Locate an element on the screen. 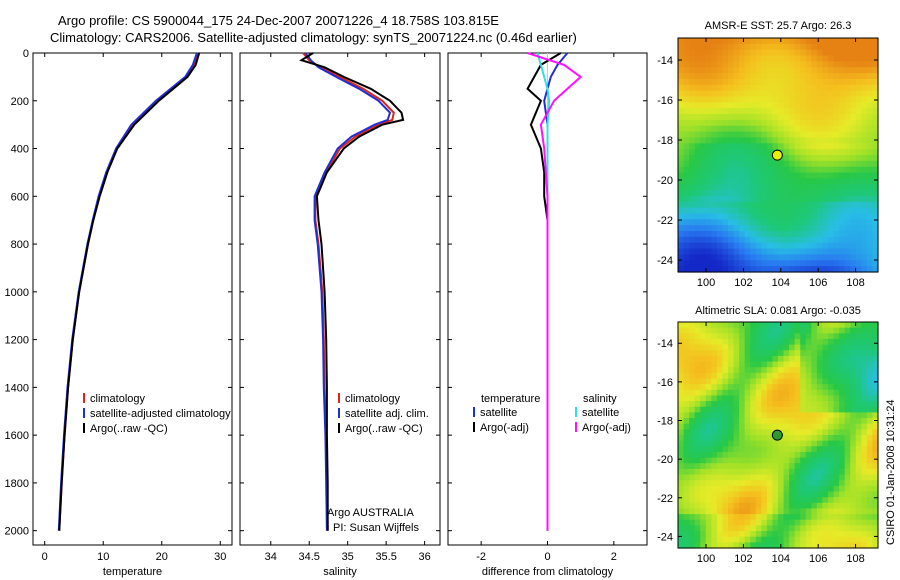 This screenshot has height=580, width=900. y-tick-label: -24 is located at coordinates (665, 537).